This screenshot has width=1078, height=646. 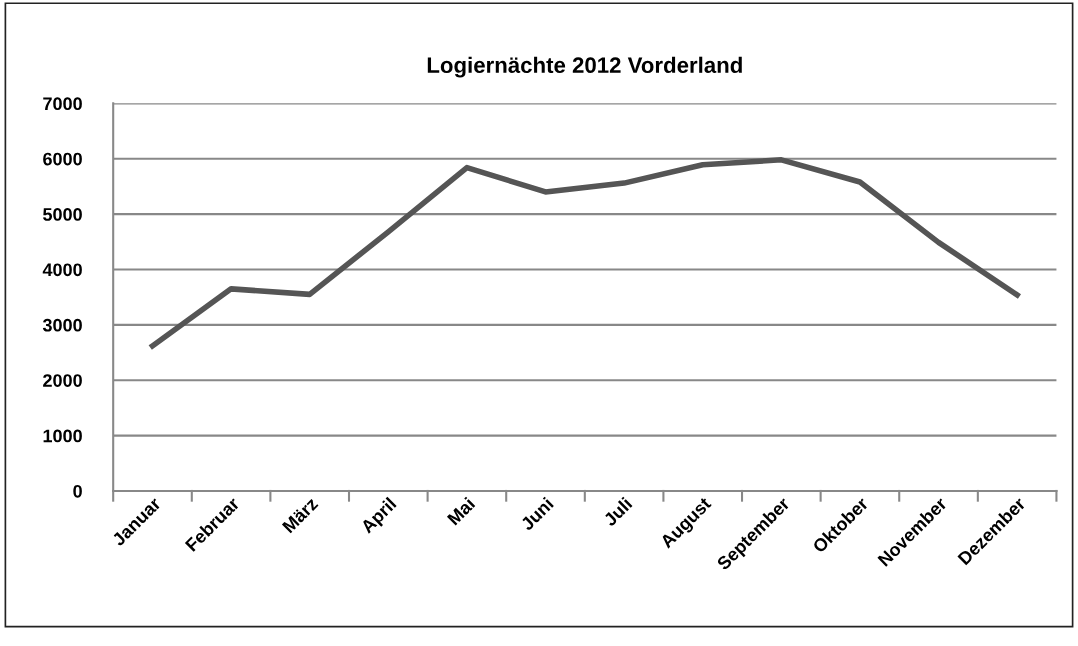 I want to click on y-tick-label: 6000, so click(x=62, y=159).